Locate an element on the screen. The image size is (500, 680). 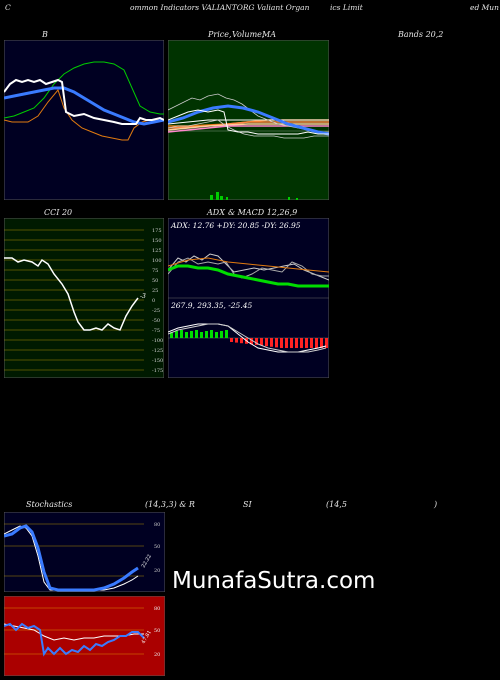
rsi-tick: 20 is located at coordinates (157, 655).